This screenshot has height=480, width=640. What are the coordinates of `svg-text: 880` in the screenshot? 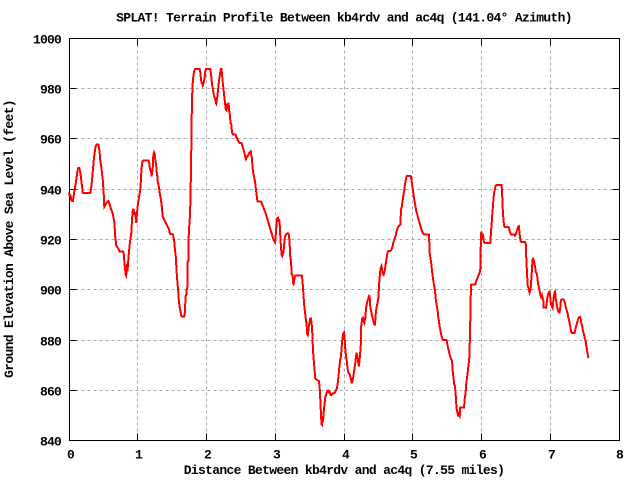 It's located at (51, 342).